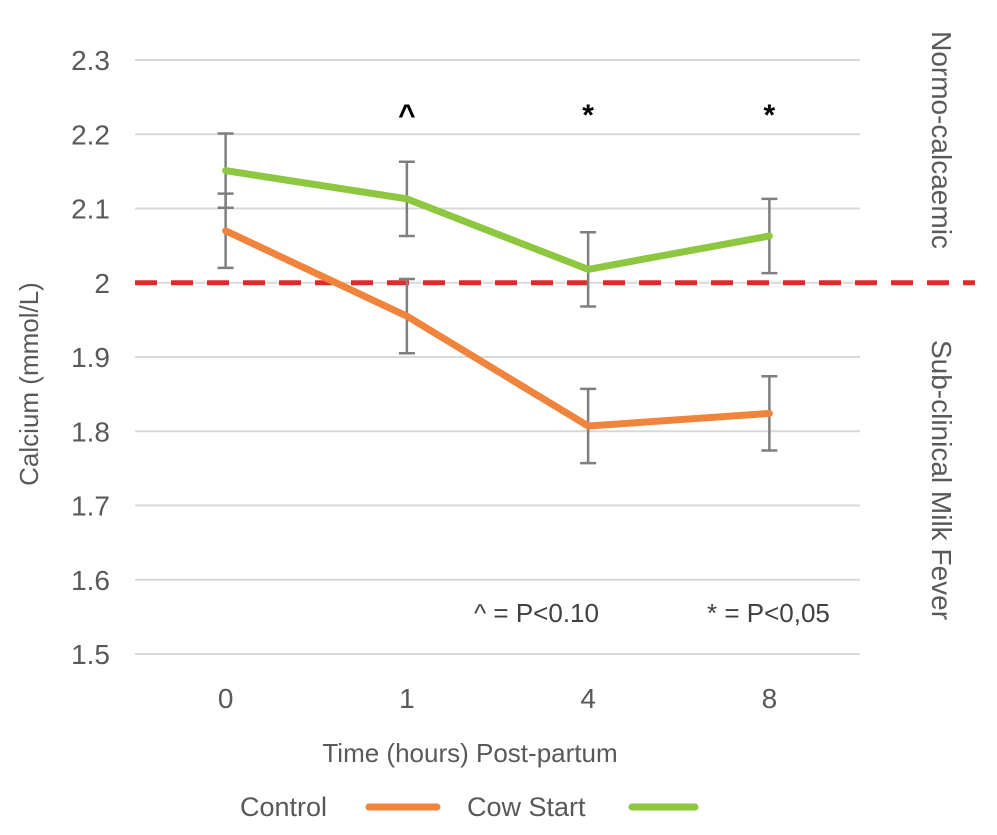  What do you see at coordinates (497, 698) in the screenshot?
I see `x-axis-ticks: 0 1 4 8` at bounding box center [497, 698].